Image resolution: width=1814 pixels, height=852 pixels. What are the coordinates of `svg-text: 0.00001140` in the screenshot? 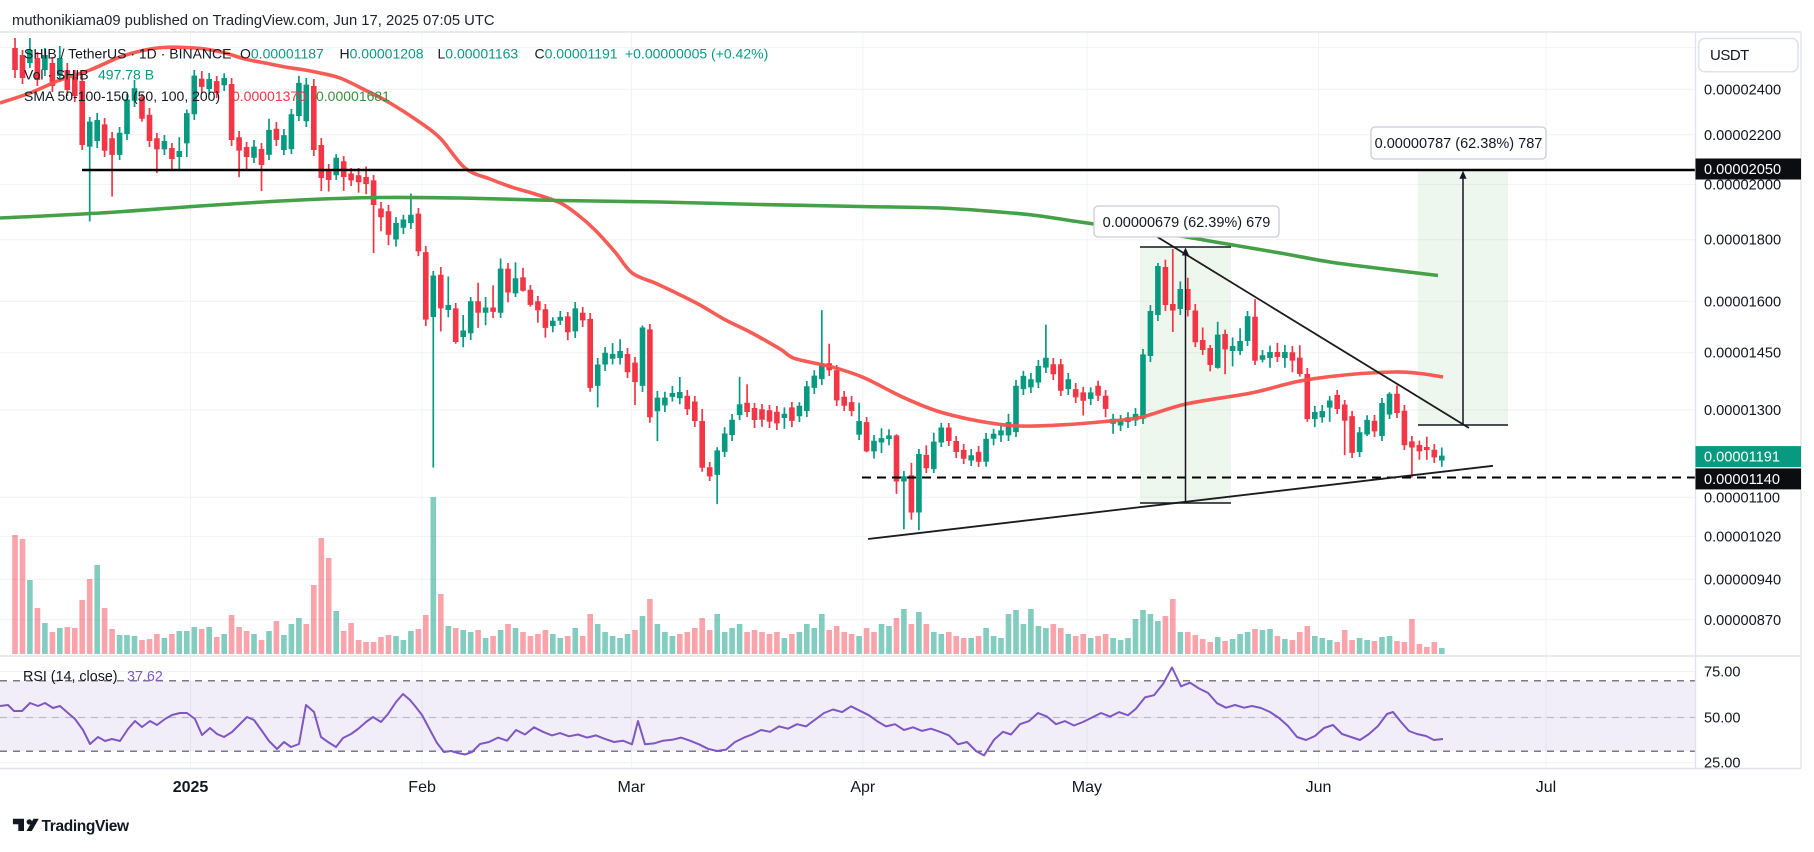 It's located at (1742, 480).